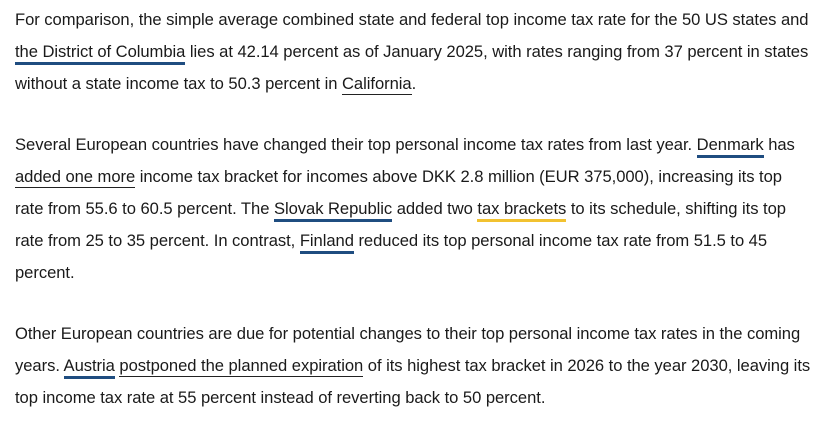 This screenshot has height=421, width=813. I want to click on link-postponed-planned-expiration: postponed the planned expiration, so click(241, 366).